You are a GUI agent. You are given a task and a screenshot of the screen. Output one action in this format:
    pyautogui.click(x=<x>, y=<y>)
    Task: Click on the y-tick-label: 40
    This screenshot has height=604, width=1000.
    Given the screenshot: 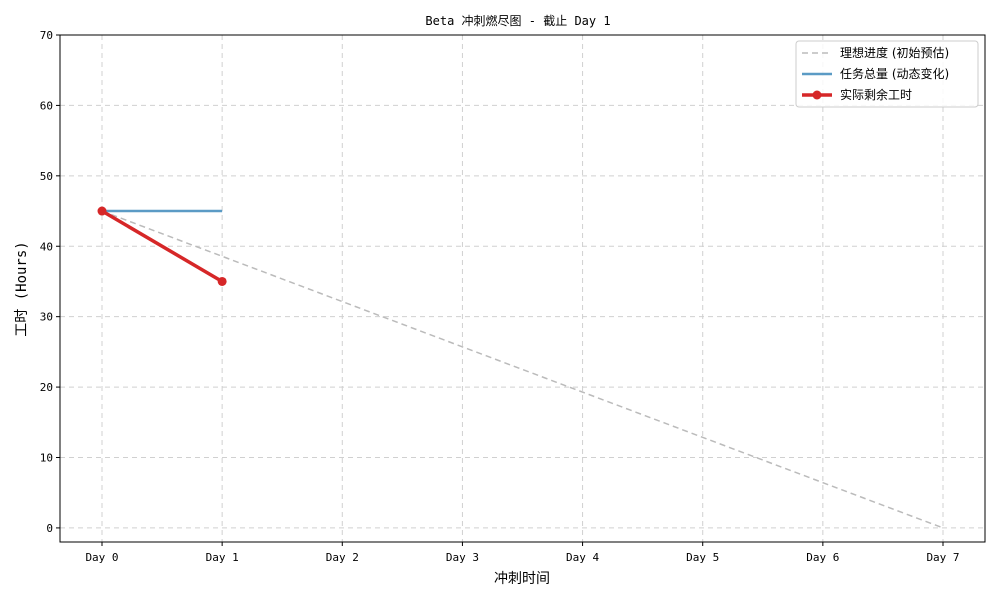 What is the action you would take?
    pyautogui.click(x=46, y=246)
    